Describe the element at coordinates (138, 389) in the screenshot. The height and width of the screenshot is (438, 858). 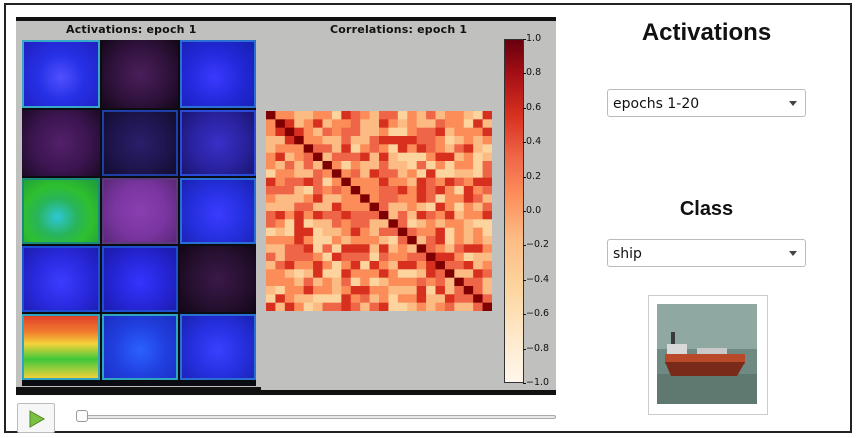
I see `figure-border` at that location.